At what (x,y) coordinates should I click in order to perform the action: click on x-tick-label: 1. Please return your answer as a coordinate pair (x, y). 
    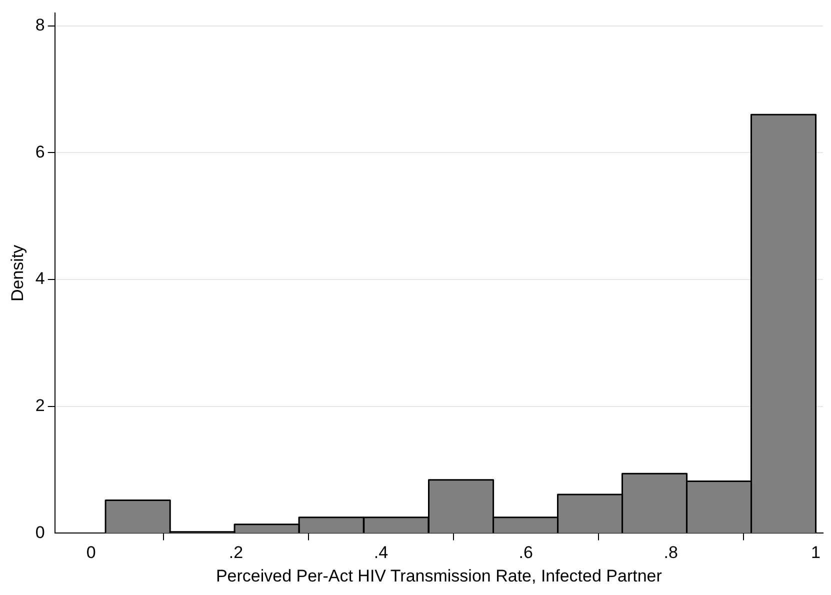
    Looking at the image, I should click on (815, 552).